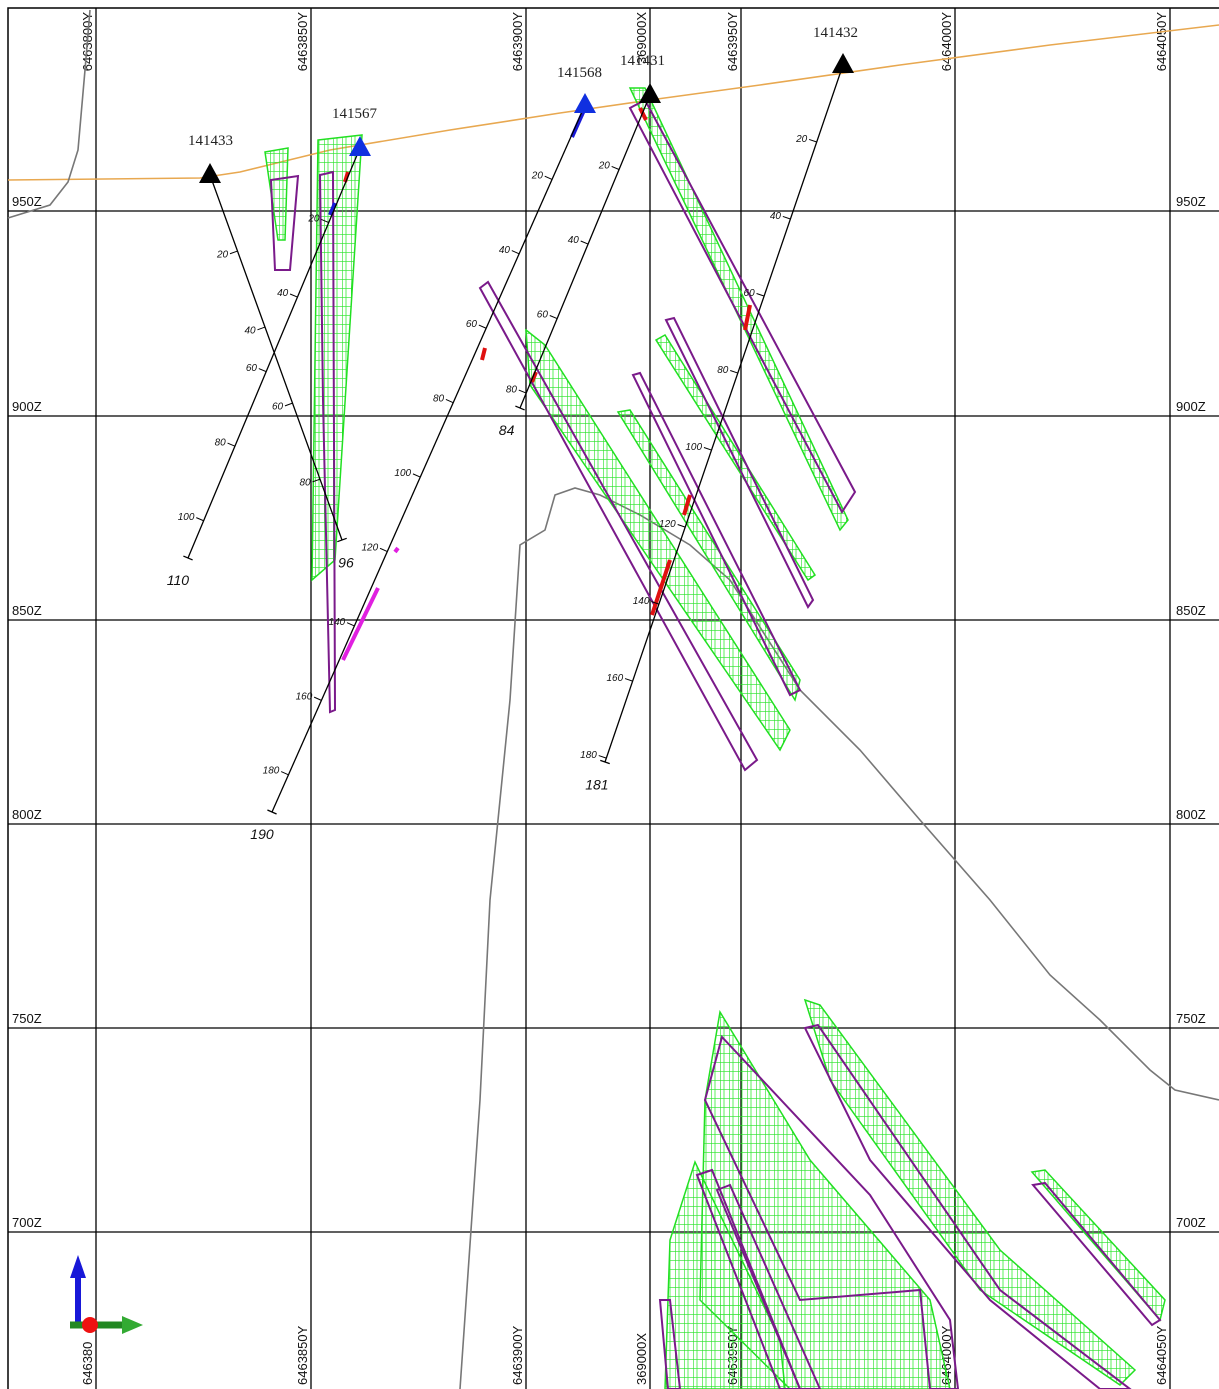  Describe the element at coordinates (262, 834) in the screenshot. I see `end-depth: 190` at that location.